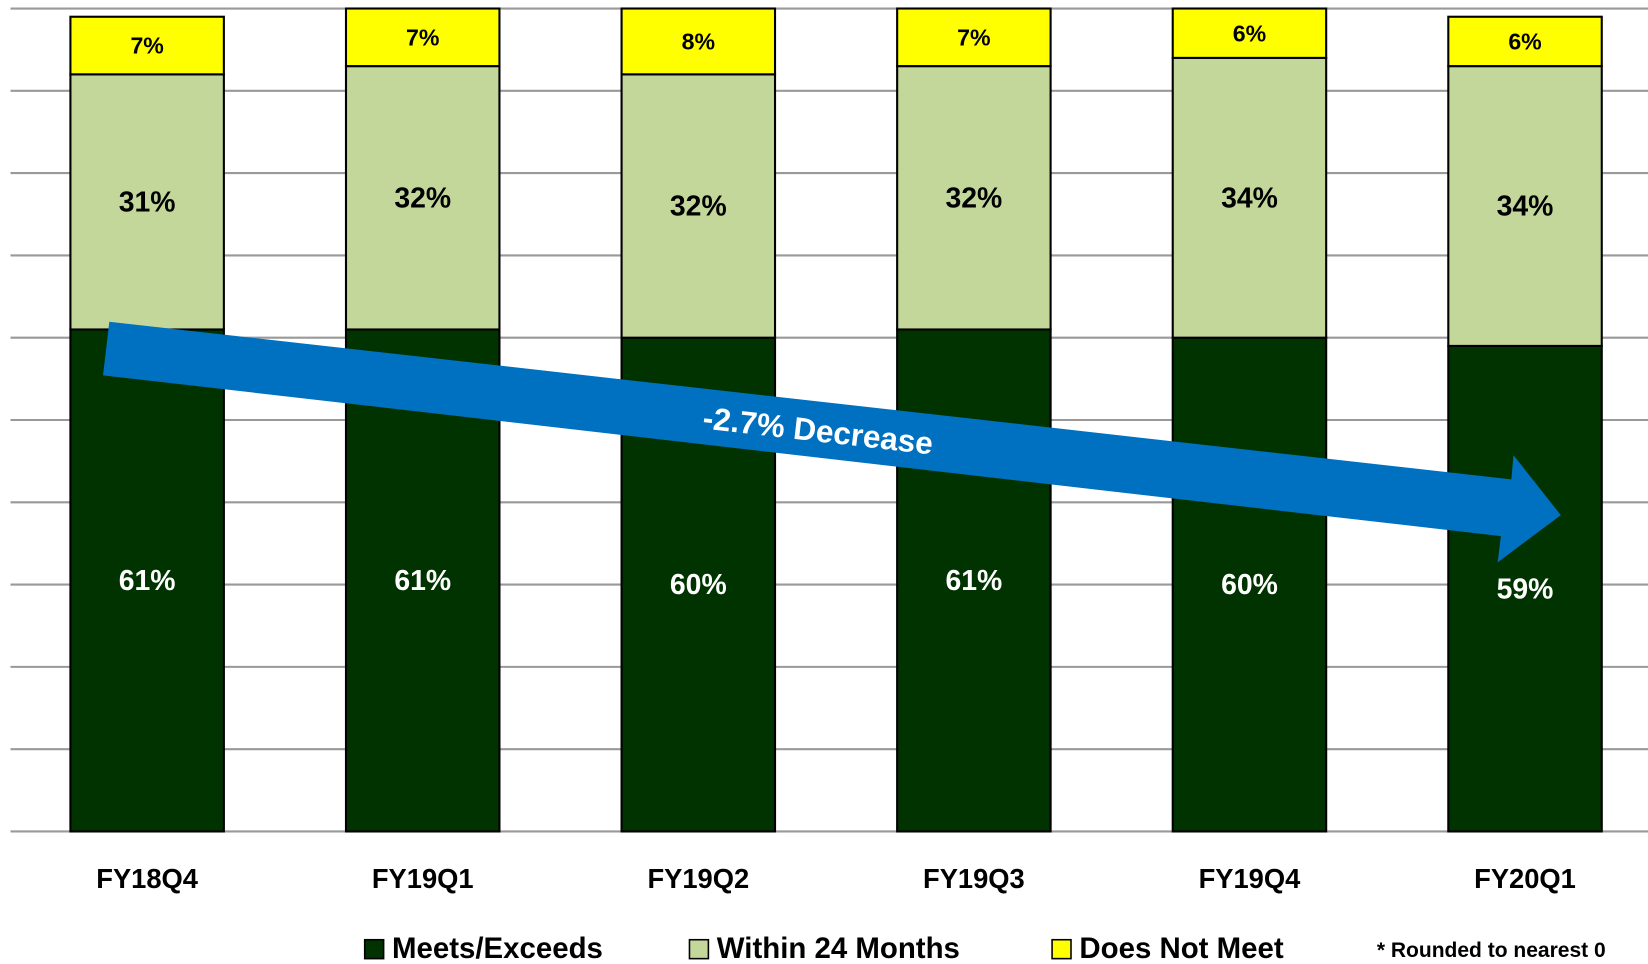 This screenshot has width=1648, height=964. Describe the element at coordinates (1525, 878) in the screenshot. I see `x-tick-label: FY20Q1` at that location.